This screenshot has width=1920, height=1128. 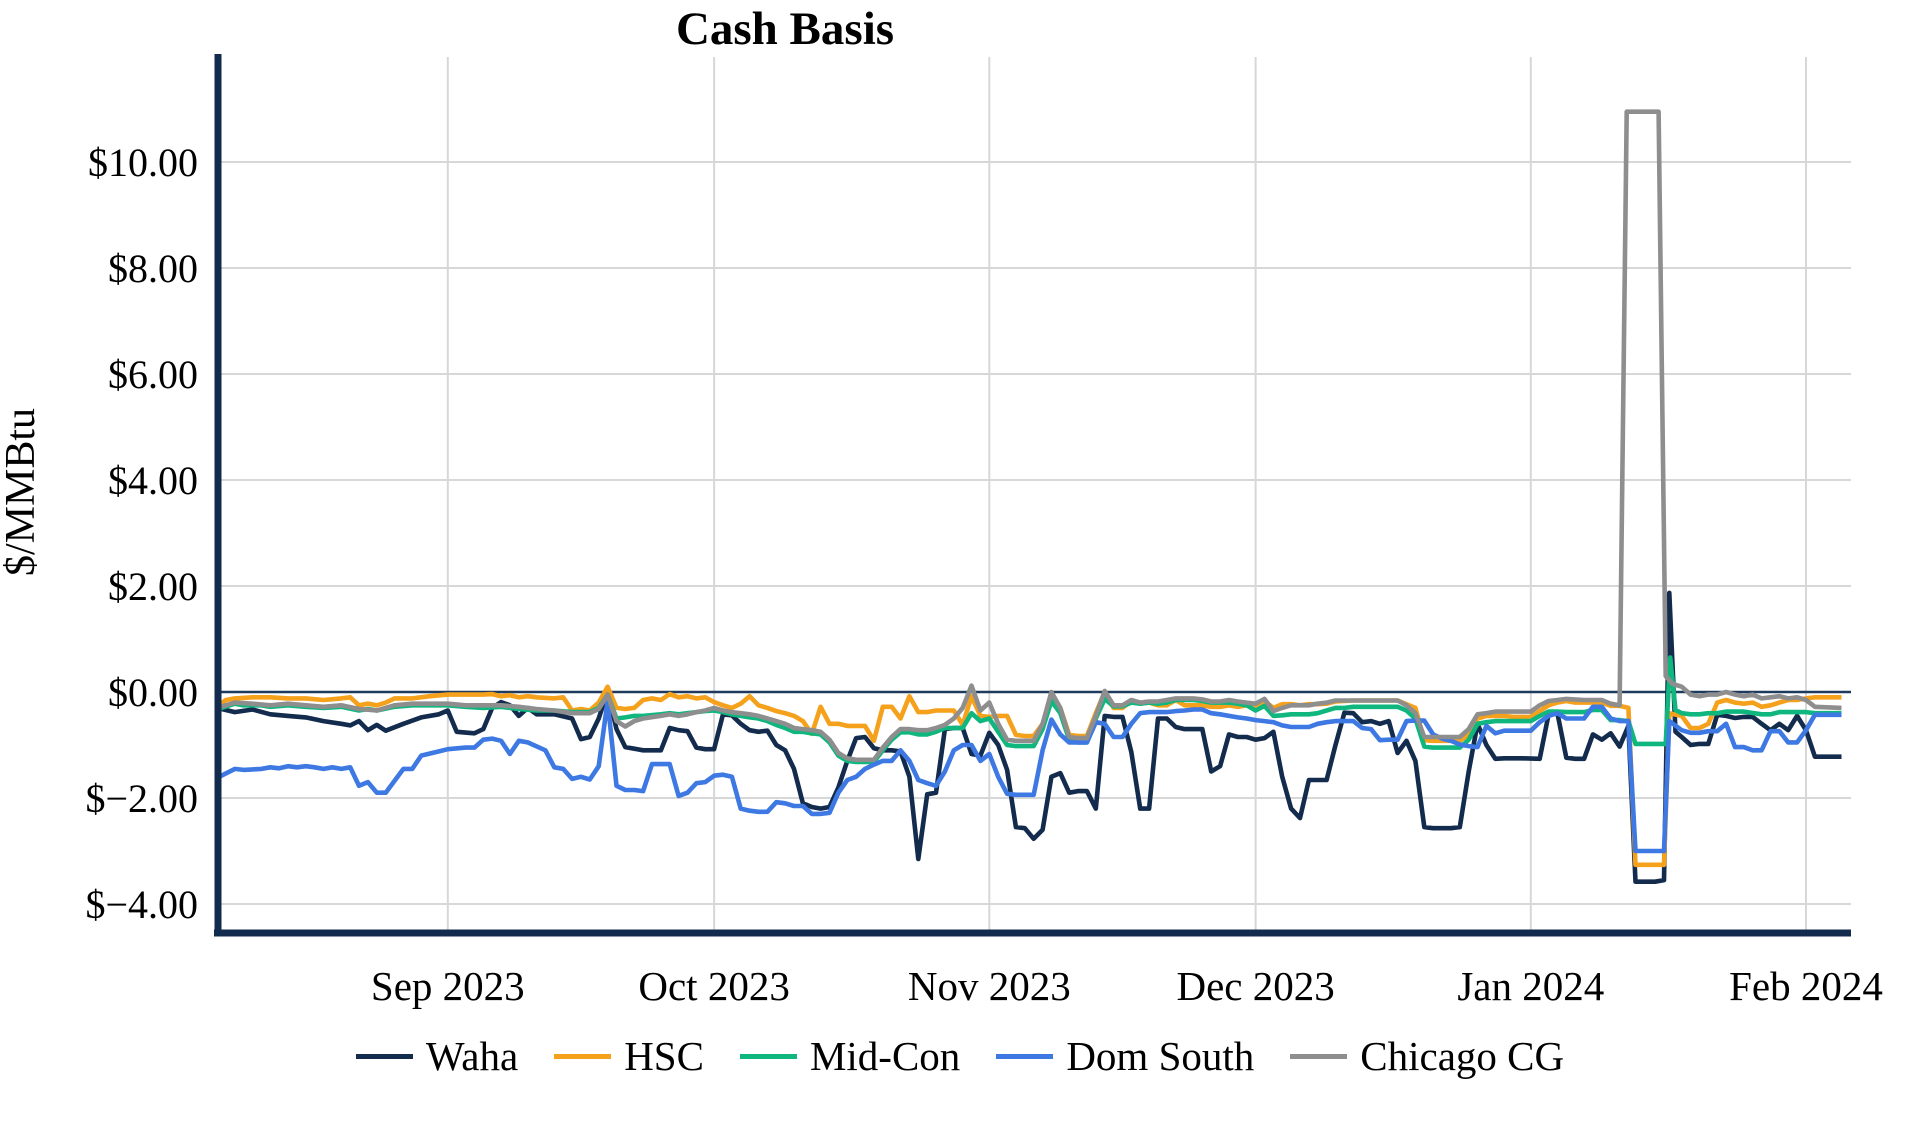 I want to click on y-tick-label-4: $4.00, so click(x=153, y=480).